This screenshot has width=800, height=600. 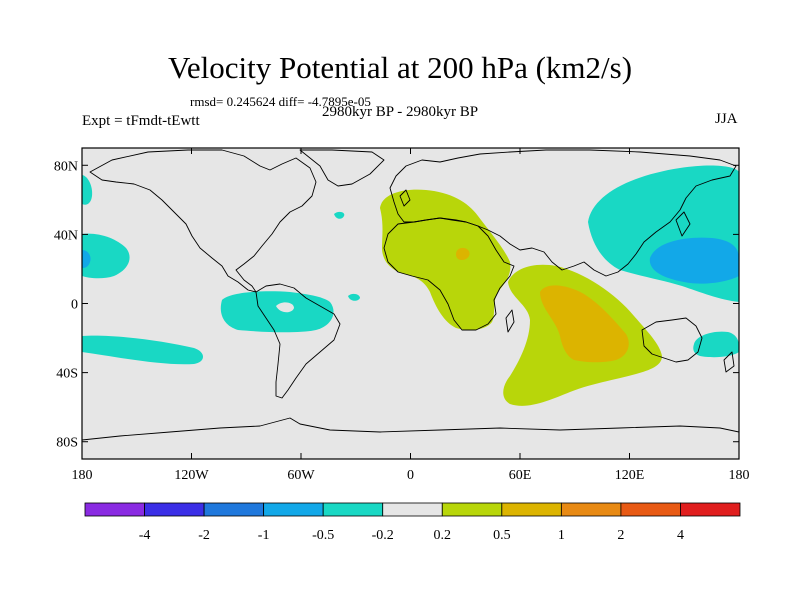 I want to click on x-tick-label: 60E, so click(x=520, y=475).